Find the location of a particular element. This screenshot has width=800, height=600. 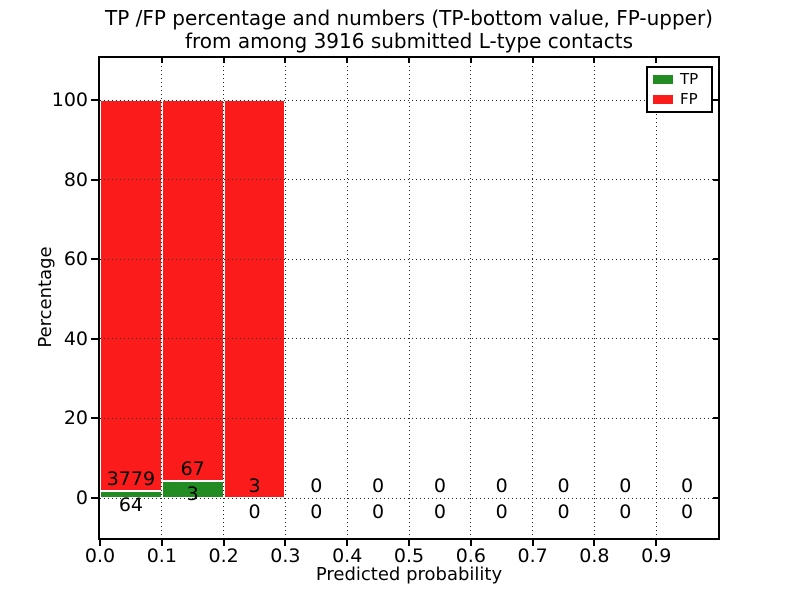

y-tick-label: 80 is located at coordinates (75, 179).